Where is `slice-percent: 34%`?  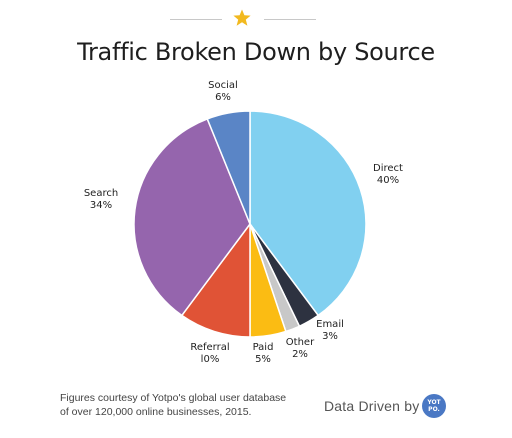 slice-percent: 34% is located at coordinates (101, 205).